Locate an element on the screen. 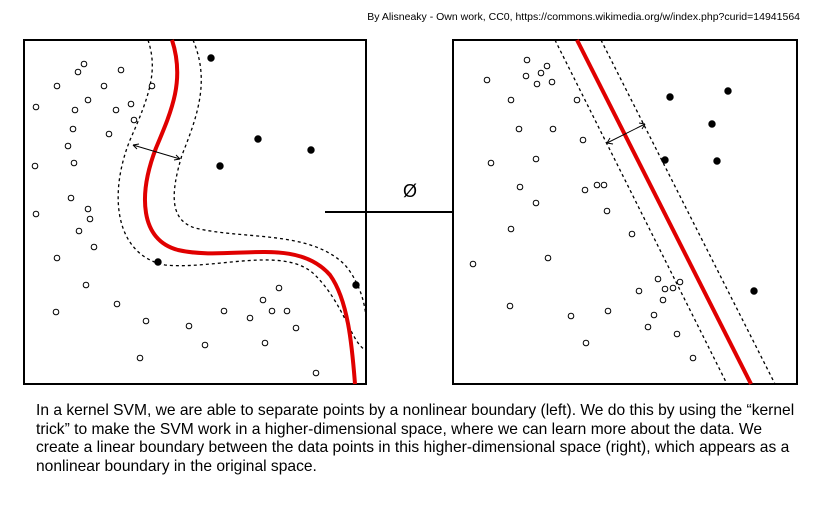 The width and height of the screenshot is (814, 529). right-margin-right is located at coordinates (688, 212).